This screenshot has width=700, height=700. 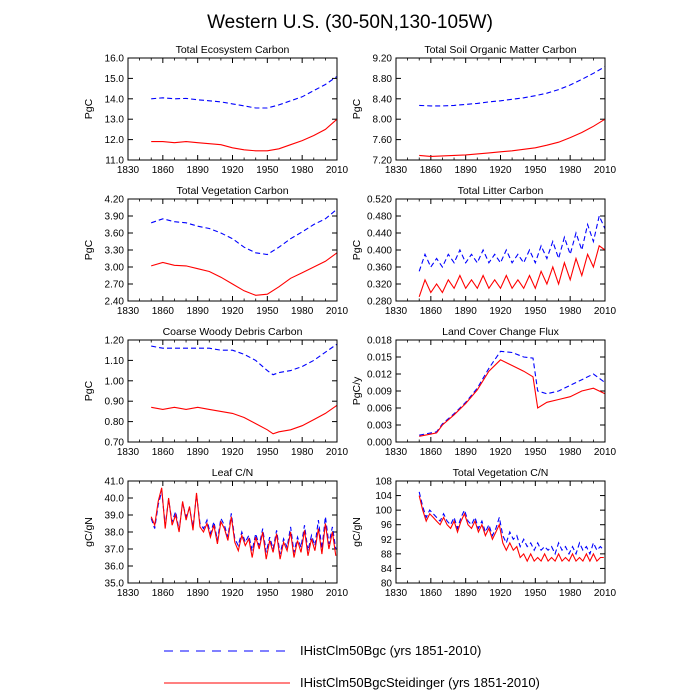 I want to click on y-tick-label: 8.00, so click(x=383, y=120).